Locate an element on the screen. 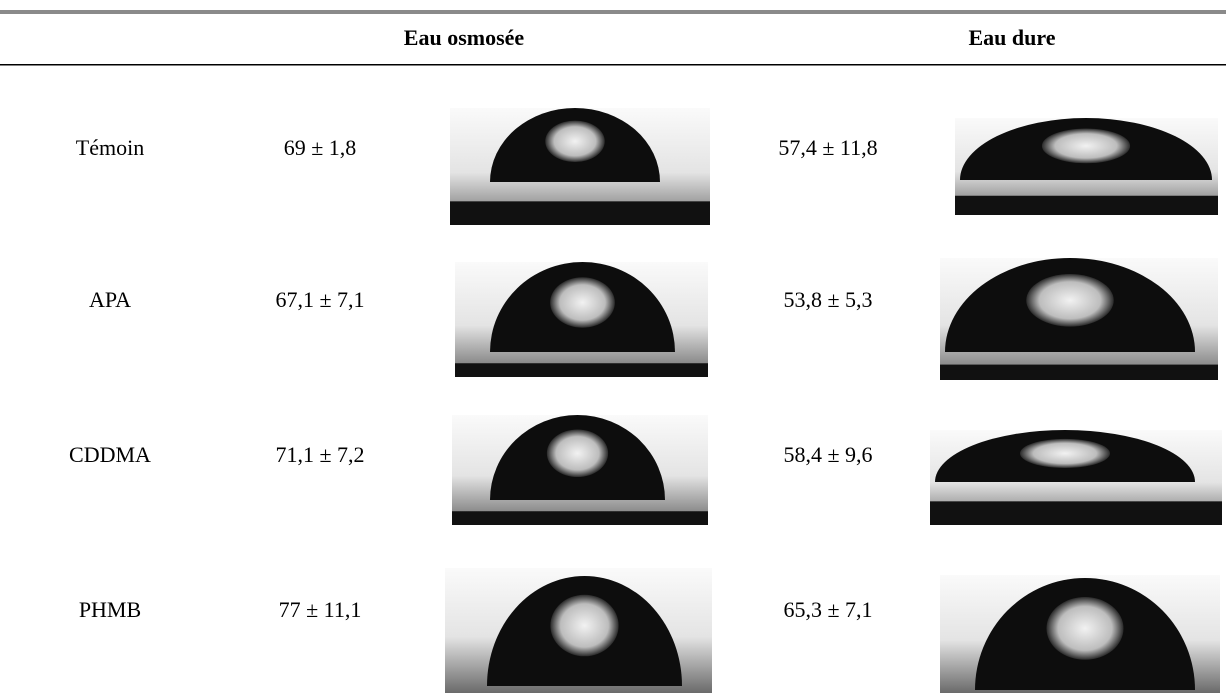 The image size is (1226, 693). cell-value: 58,4 ± 9,6 is located at coordinates (827, 454).